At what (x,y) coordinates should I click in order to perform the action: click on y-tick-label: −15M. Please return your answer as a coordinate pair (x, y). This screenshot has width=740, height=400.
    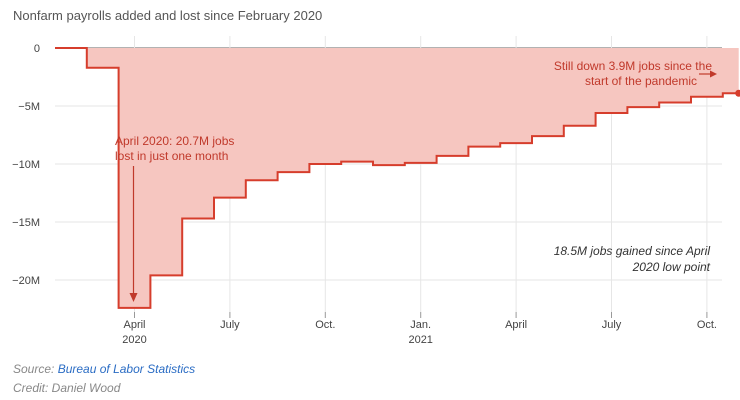
    Looking at the image, I should click on (26, 223).